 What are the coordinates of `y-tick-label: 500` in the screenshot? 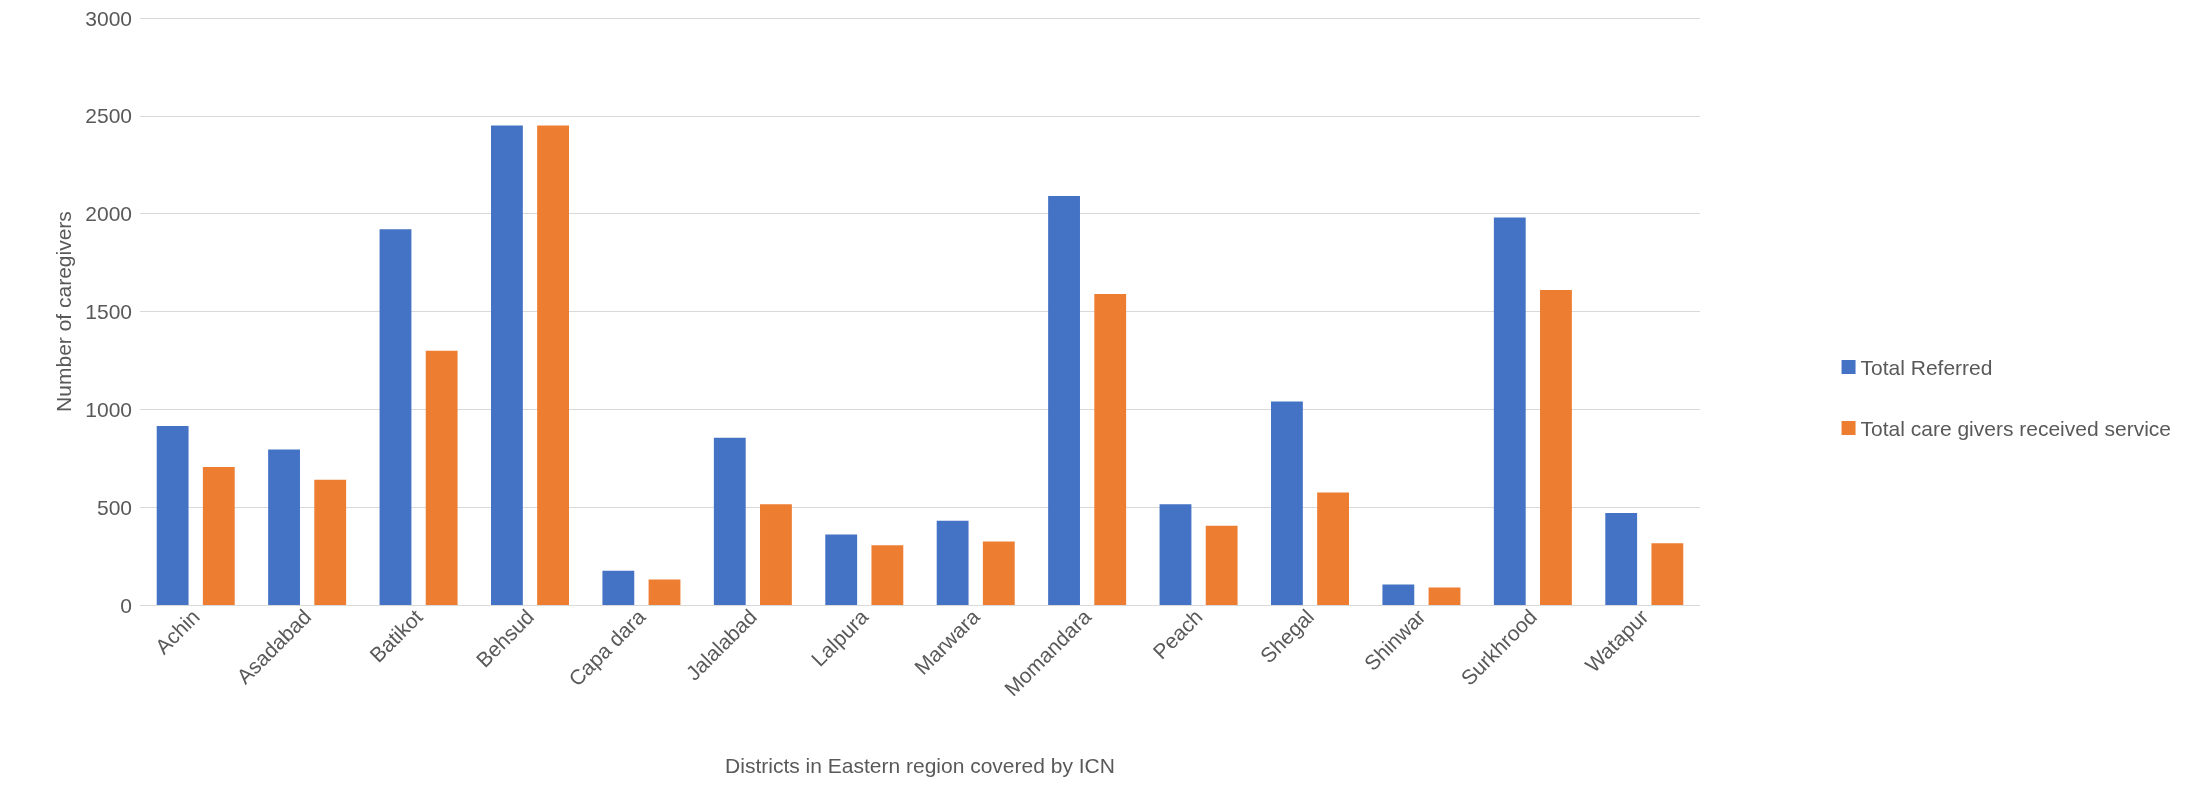 It's located at (114, 507).